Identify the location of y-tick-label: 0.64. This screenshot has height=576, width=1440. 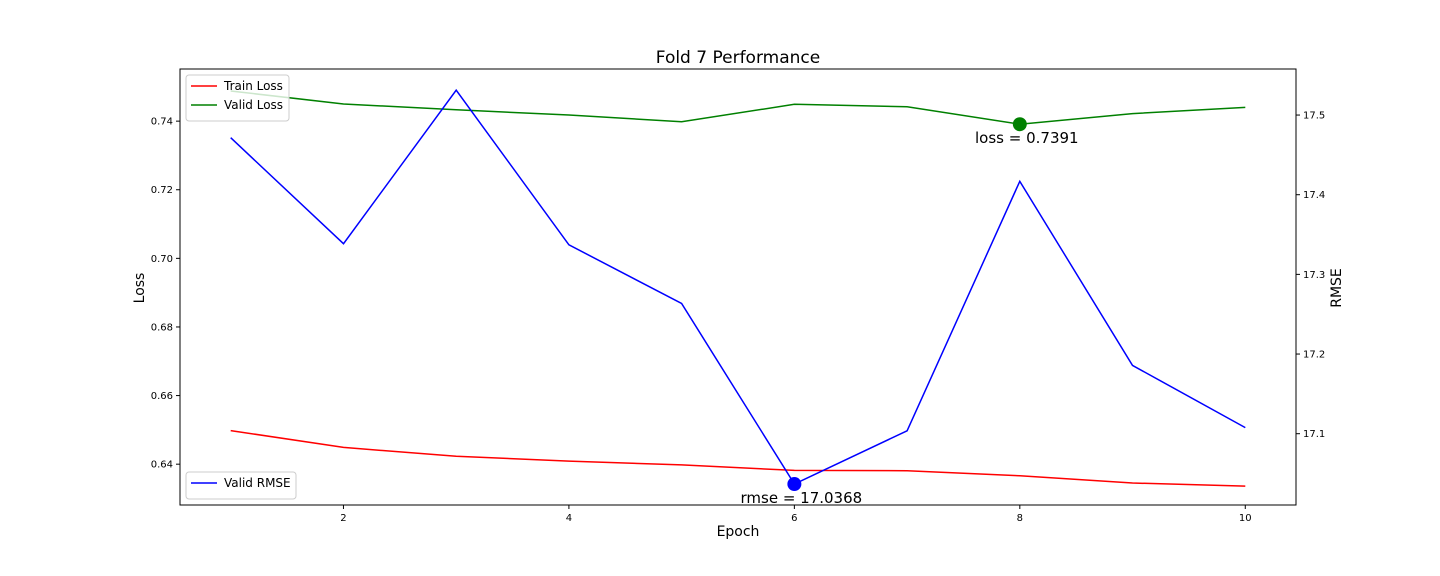
(162, 465).